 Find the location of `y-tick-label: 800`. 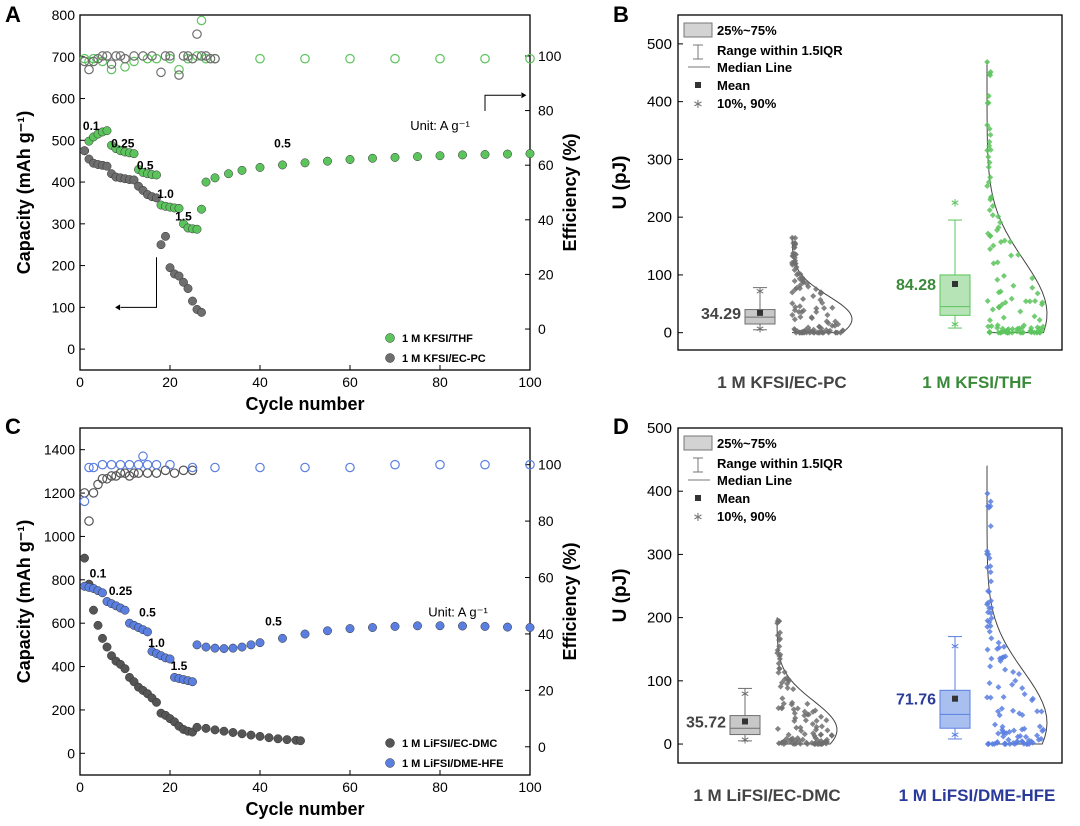

y-tick-label: 800 is located at coordinates (64, 580).